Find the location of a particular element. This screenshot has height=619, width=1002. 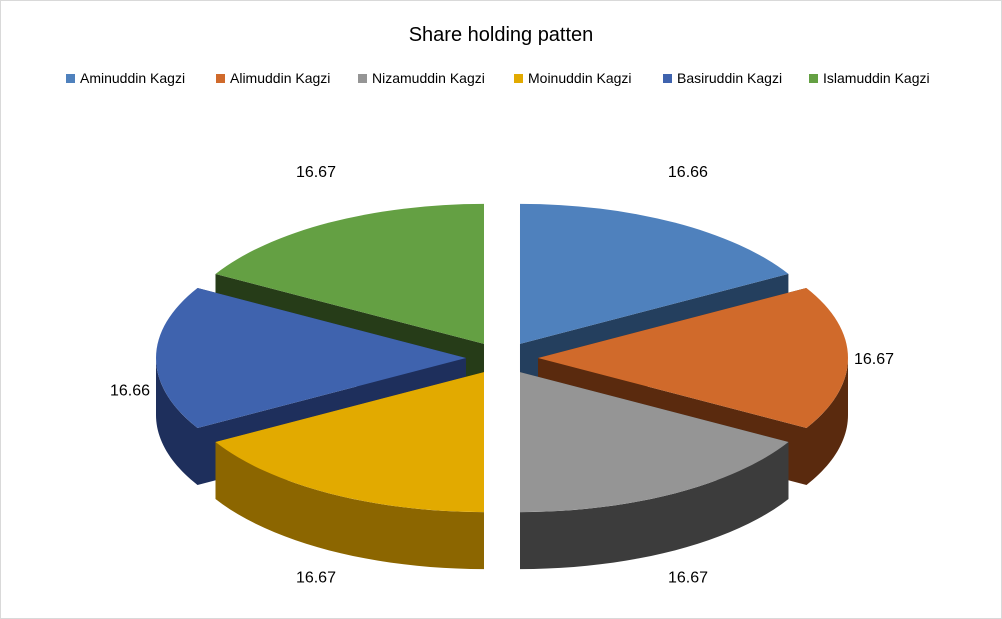

legend-item: Islamuddin Kagzi is located at coordinates (869, 78).